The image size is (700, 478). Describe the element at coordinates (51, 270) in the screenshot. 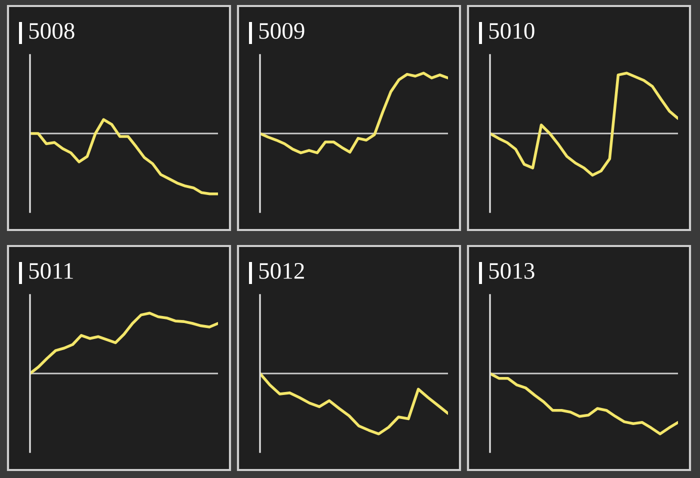

I see `chart-title: 5011` at that location.